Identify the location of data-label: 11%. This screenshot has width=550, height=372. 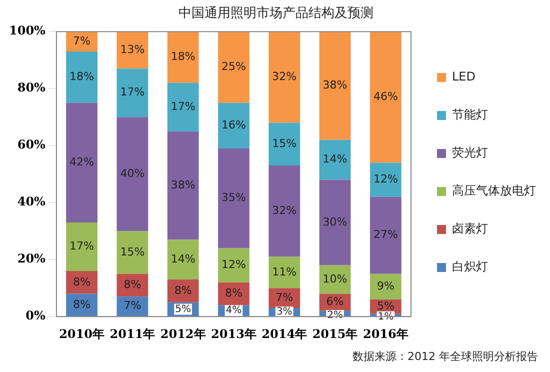
(284, 271).